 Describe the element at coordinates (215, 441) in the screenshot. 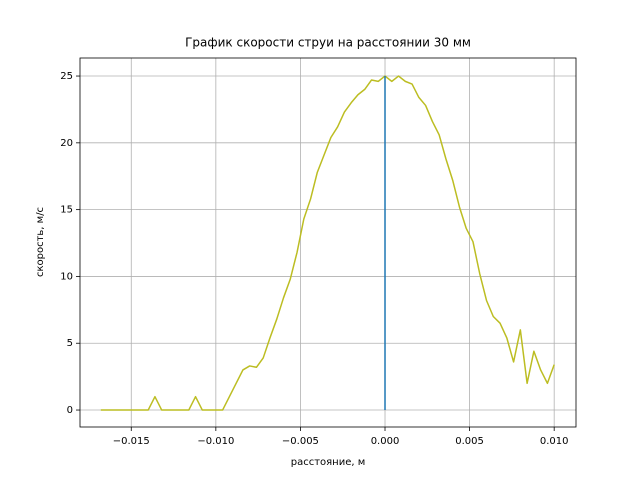

I see `x-tick-label: −0.010` at that location.